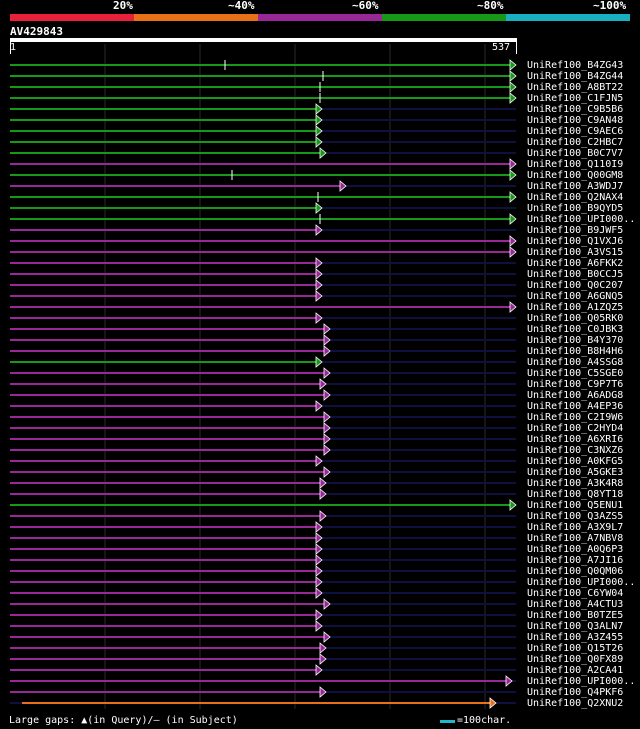  What do you see at coordinates (575, 626) in the screenshot?
I see `hit-name: UniRef100_Q3ALN7` at bounding box center [575, 626].